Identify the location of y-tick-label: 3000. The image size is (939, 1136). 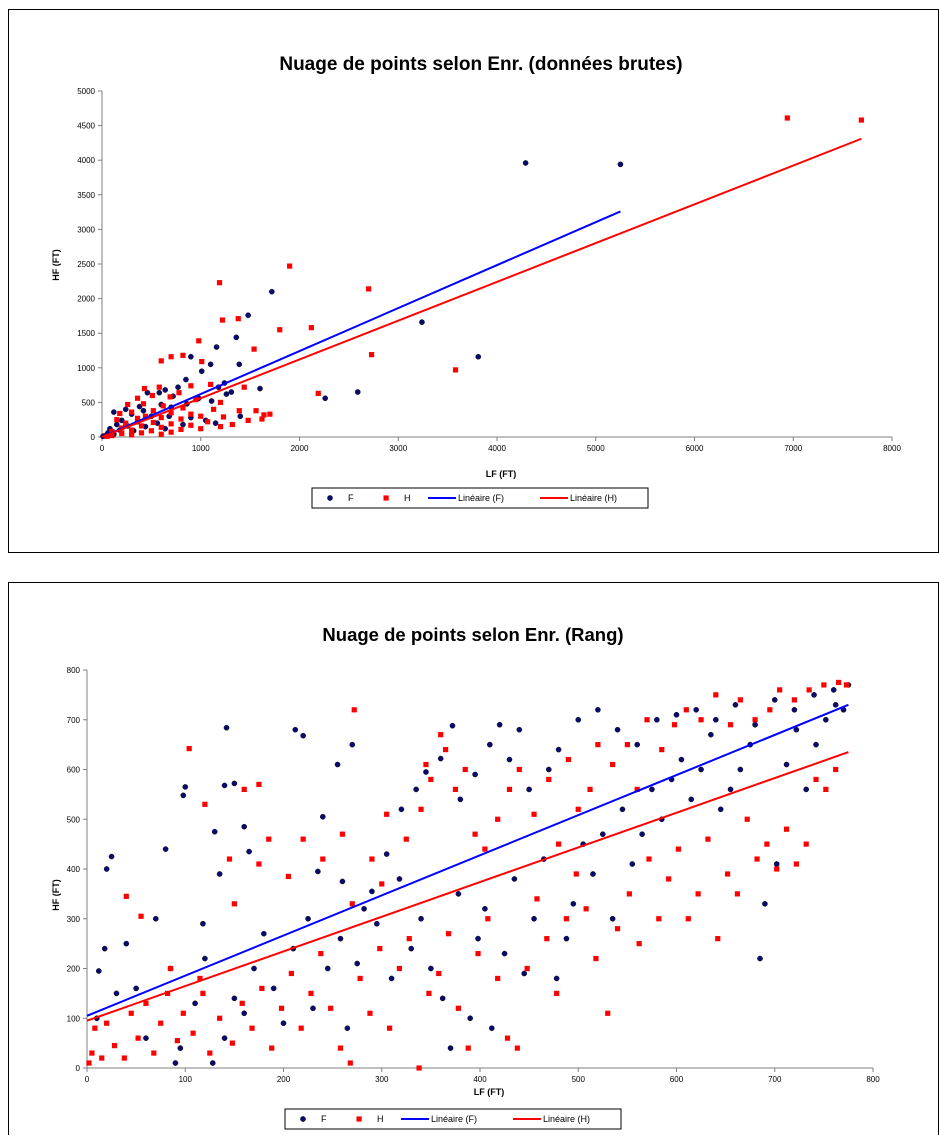
(86, 229).